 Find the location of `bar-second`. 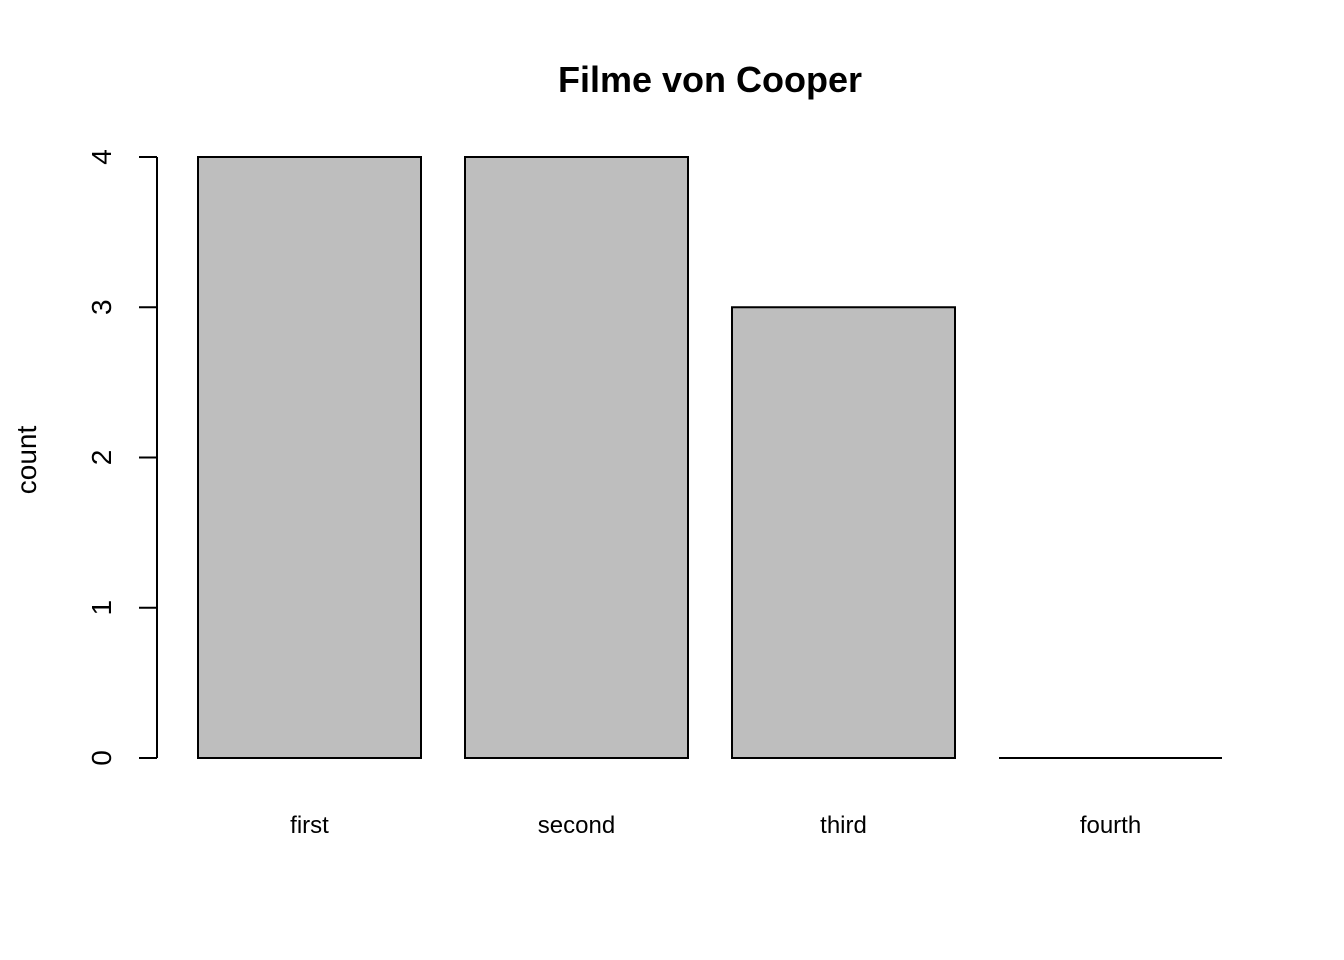

bar-second is located at coordinates (576, 457).